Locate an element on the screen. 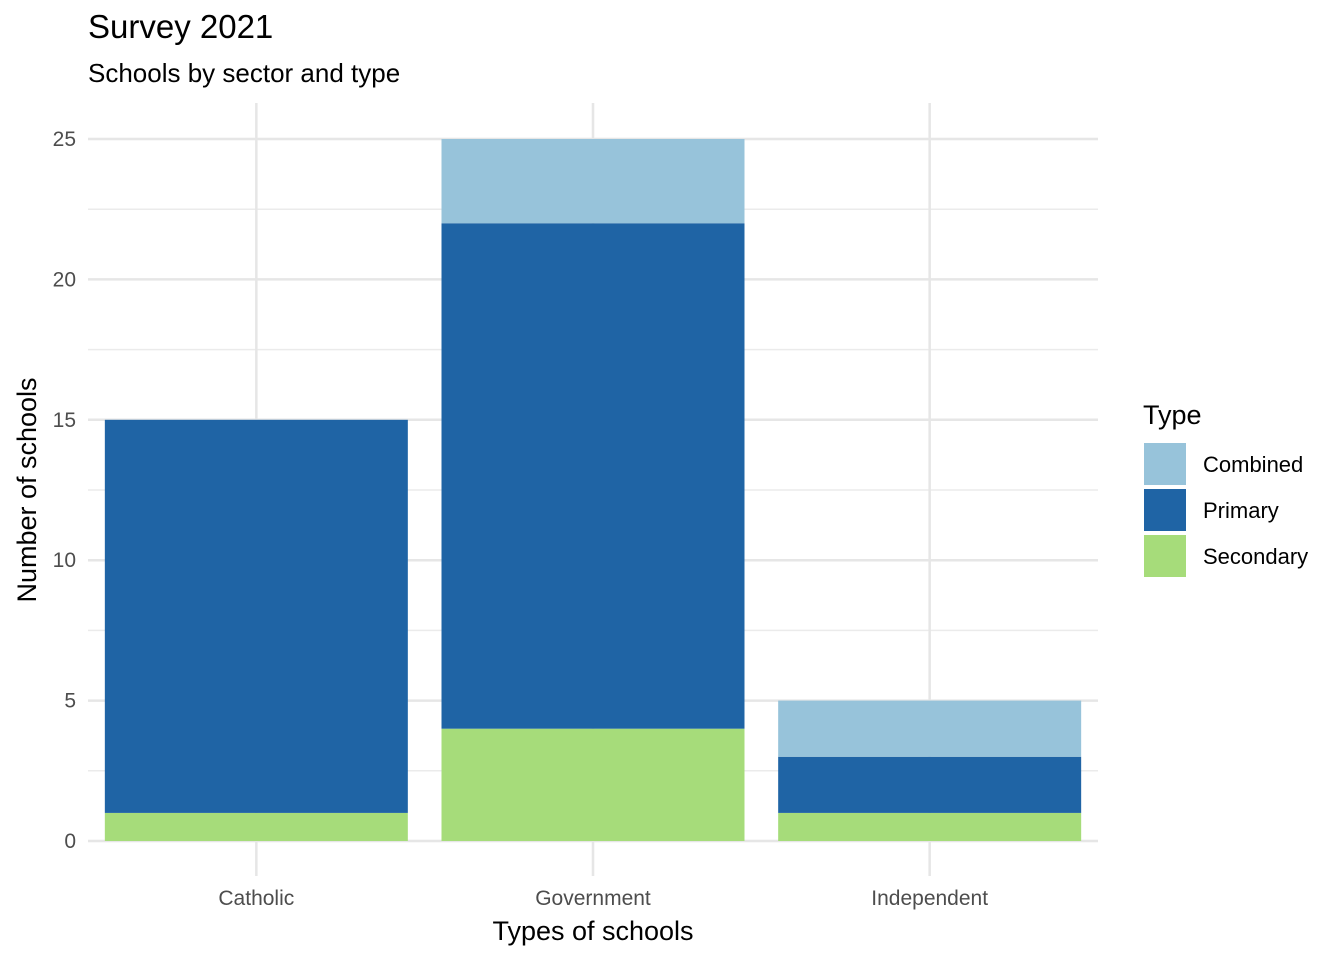 Image resolution: width=1344 pixels, height=960 pixels. legend-label-combined: Combined is located at coordinates (1253, 464).